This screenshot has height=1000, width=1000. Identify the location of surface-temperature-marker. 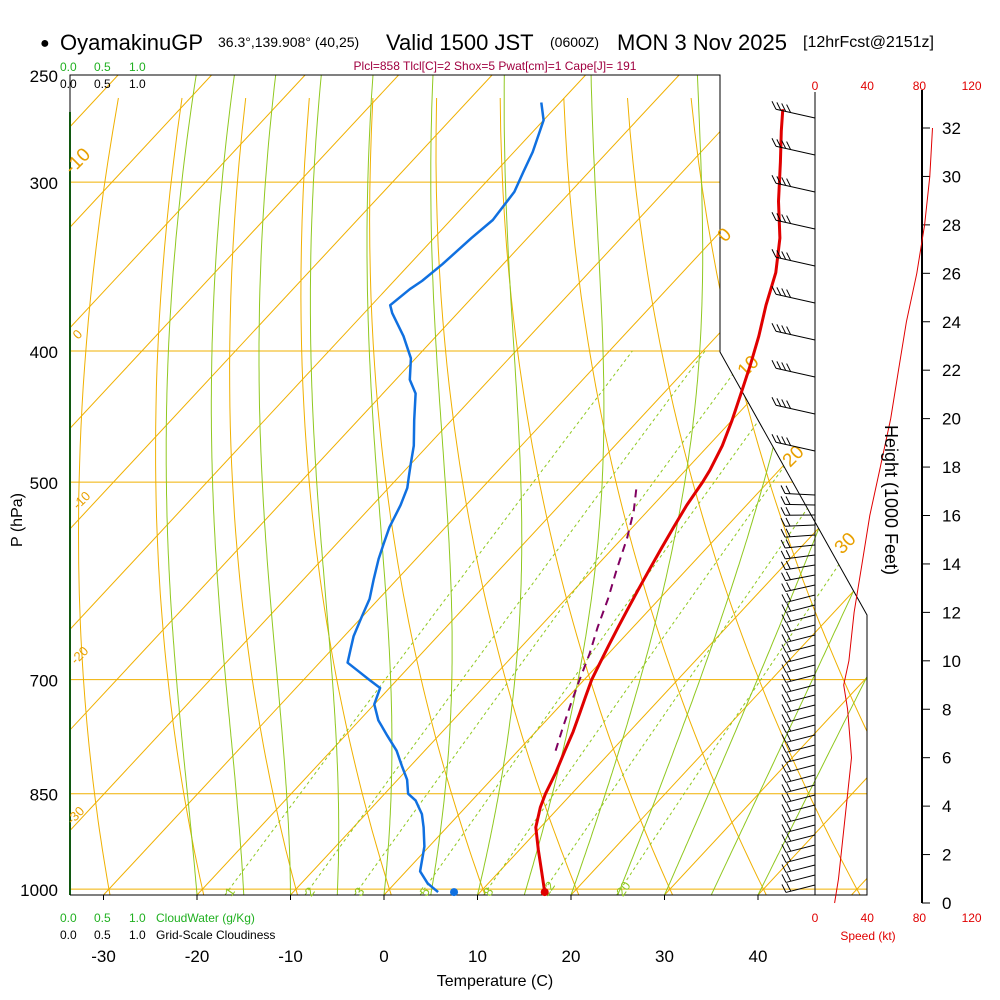
(544, 892).